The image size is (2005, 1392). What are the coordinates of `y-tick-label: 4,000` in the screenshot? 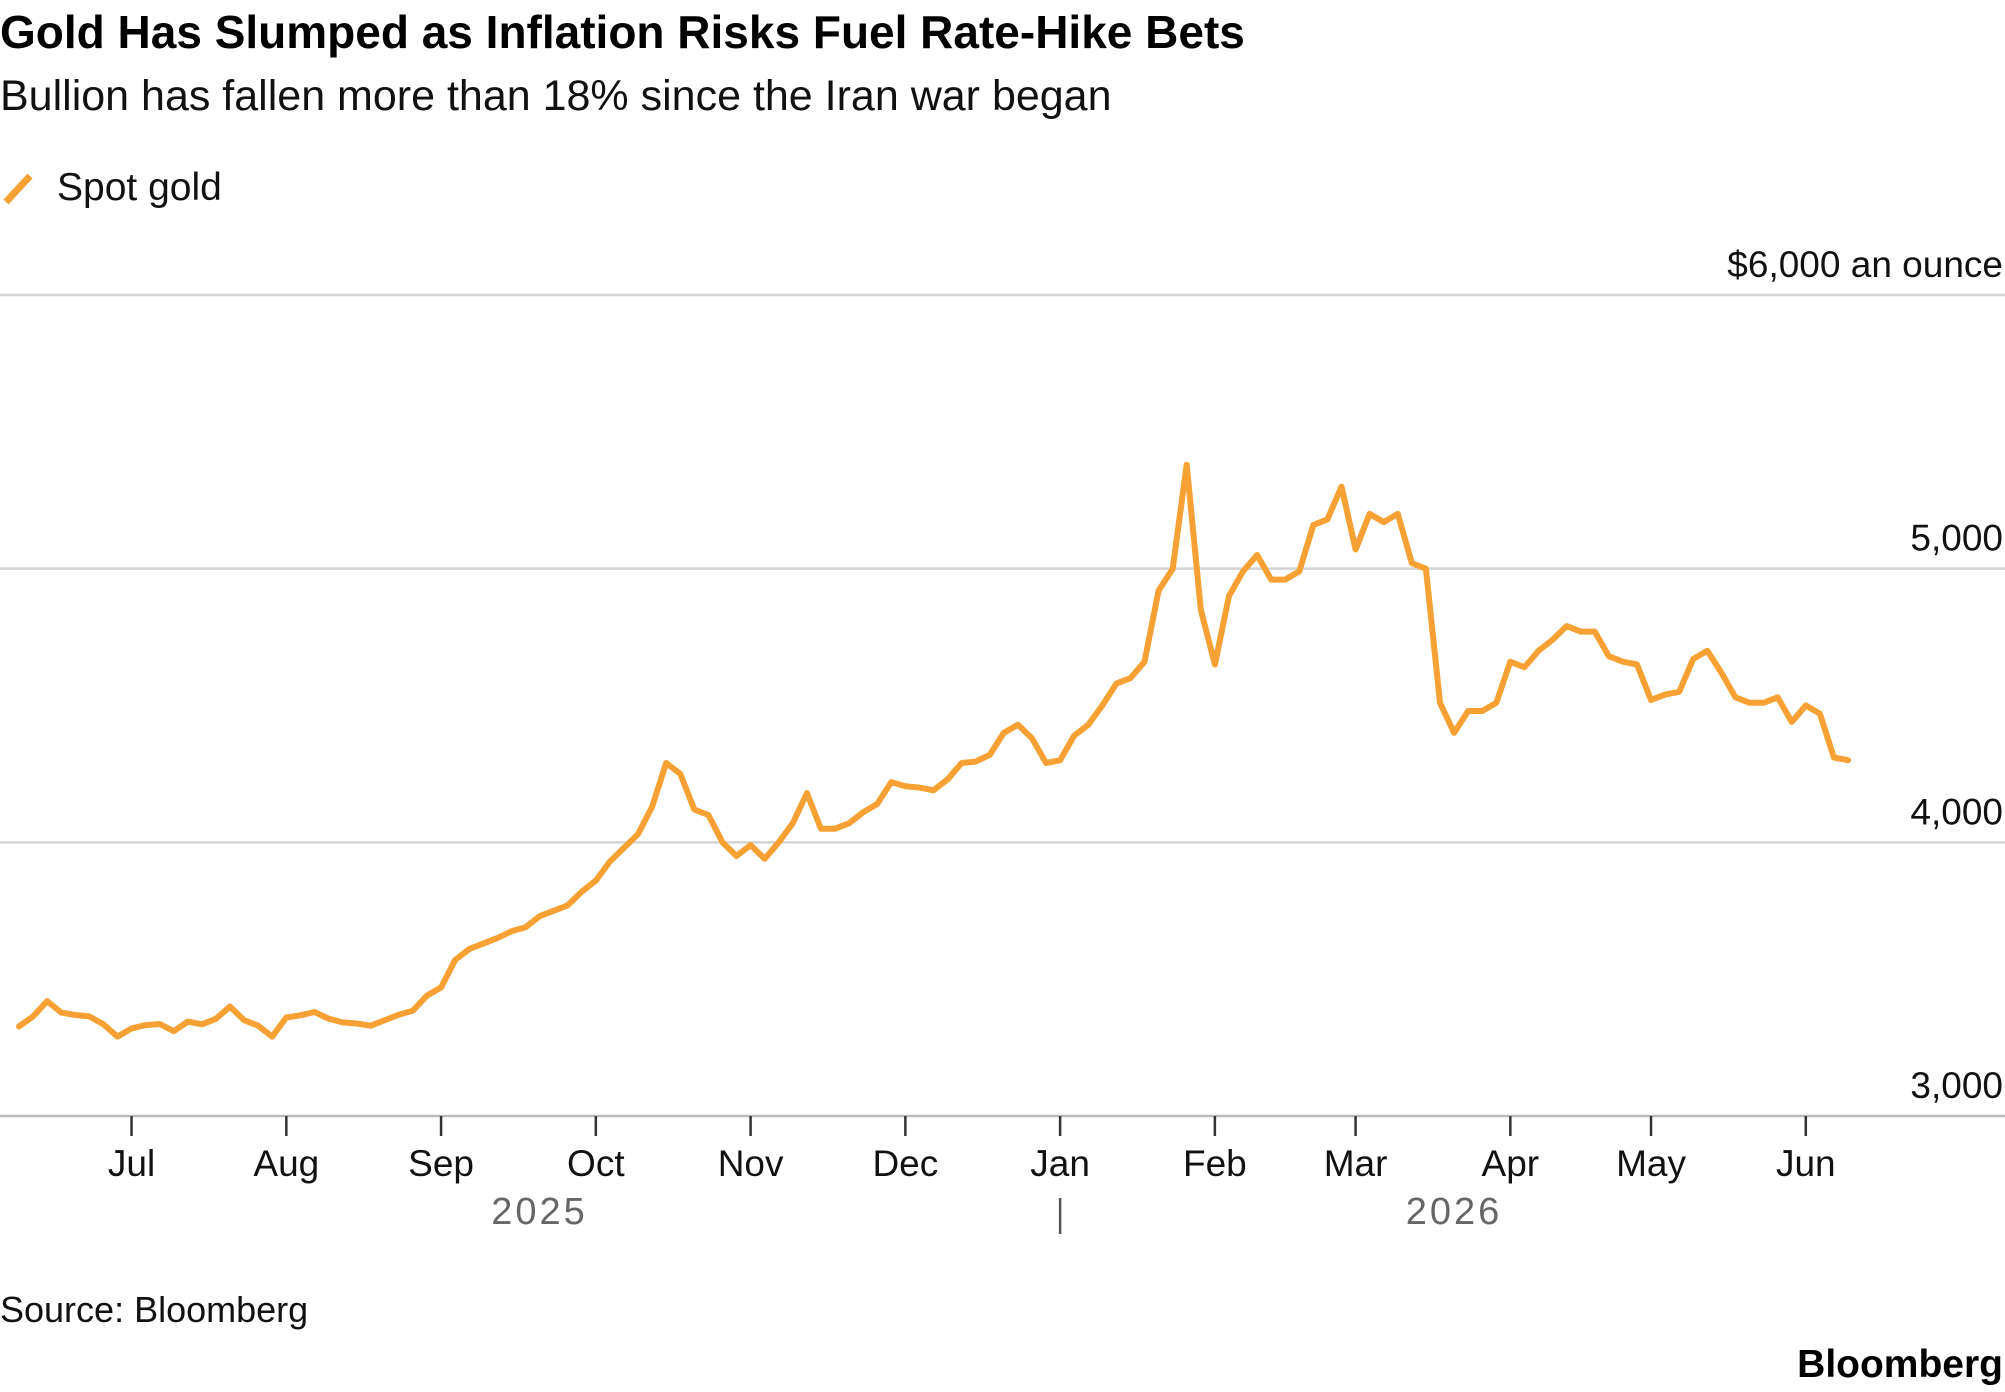 It's located at (1956, 811).